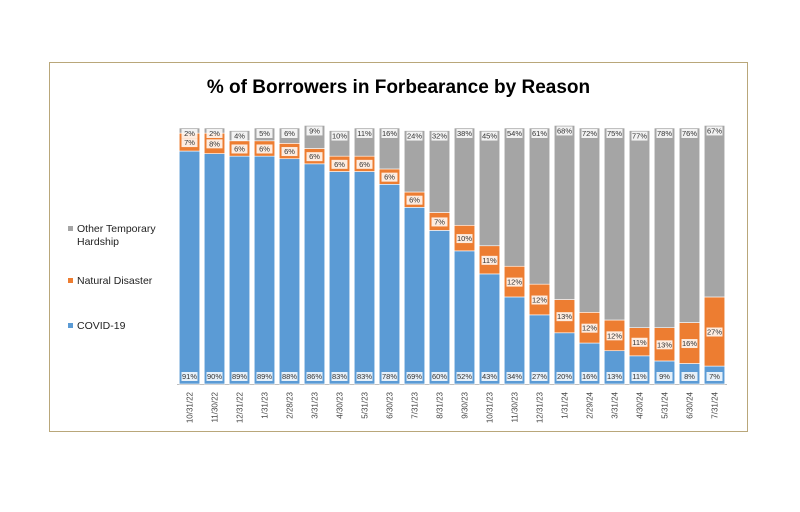 The height and width of the screenshot is (512, 800). Describe the element at coordinates (365, 404) in the screenshot. I see `x-tick-label-7: 5/31/23` at that location.